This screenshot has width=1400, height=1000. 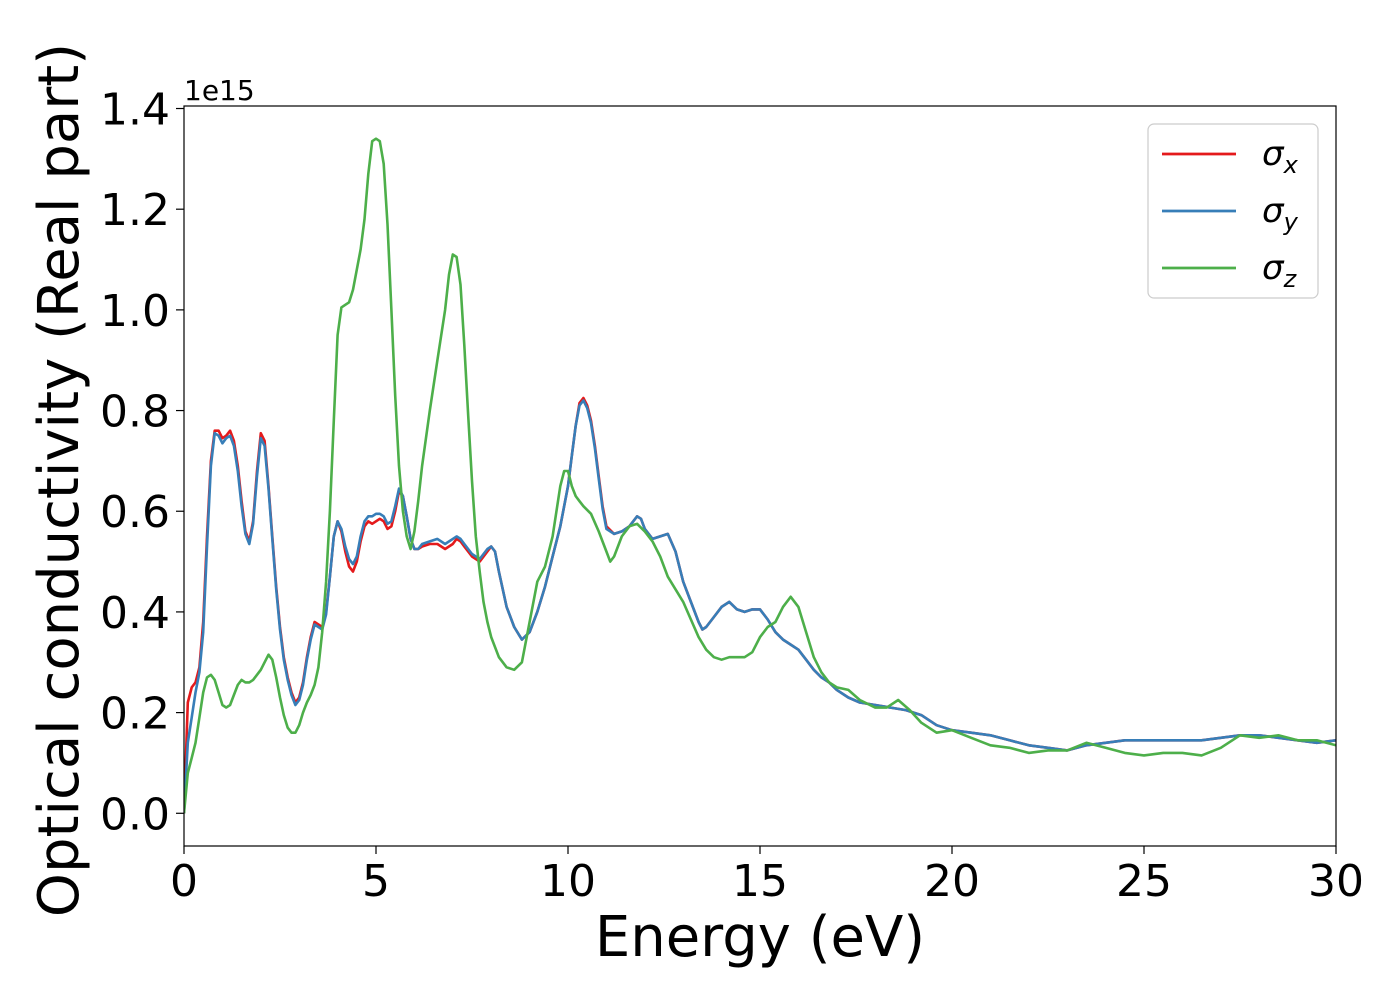 What do you see at coordinates (59, 480) in the screenshot?
I see `y-axis-label: Optical conductivity (Real part)` at bounding box center [59, 480].